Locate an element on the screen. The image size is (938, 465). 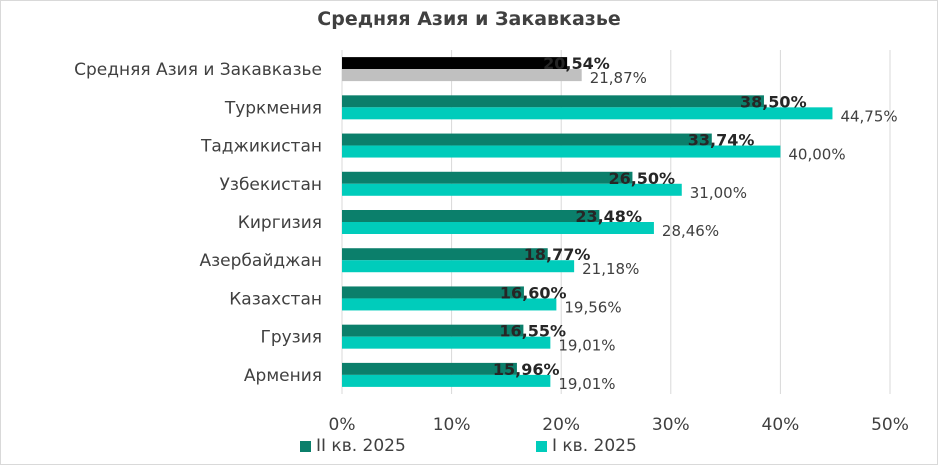
category-label-3: Узбекистан is located at coordinates (271, 185).